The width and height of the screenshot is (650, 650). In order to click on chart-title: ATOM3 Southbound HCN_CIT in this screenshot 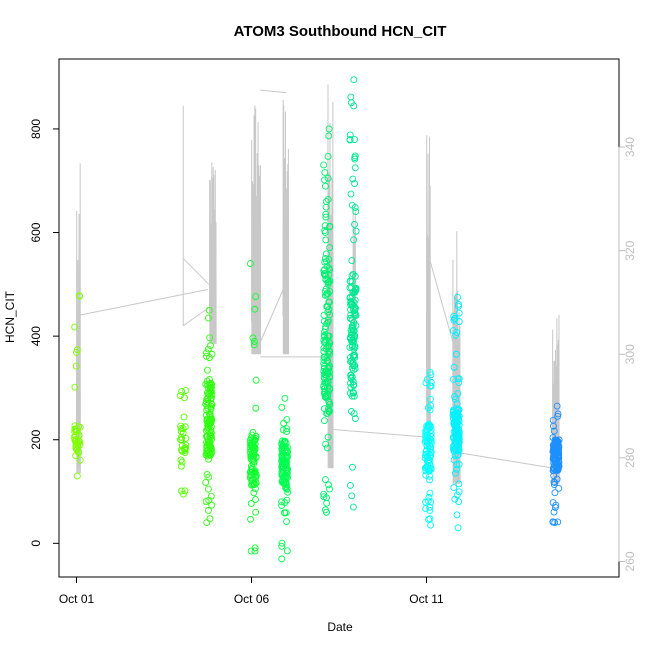, I will do `click(340, 31)`.